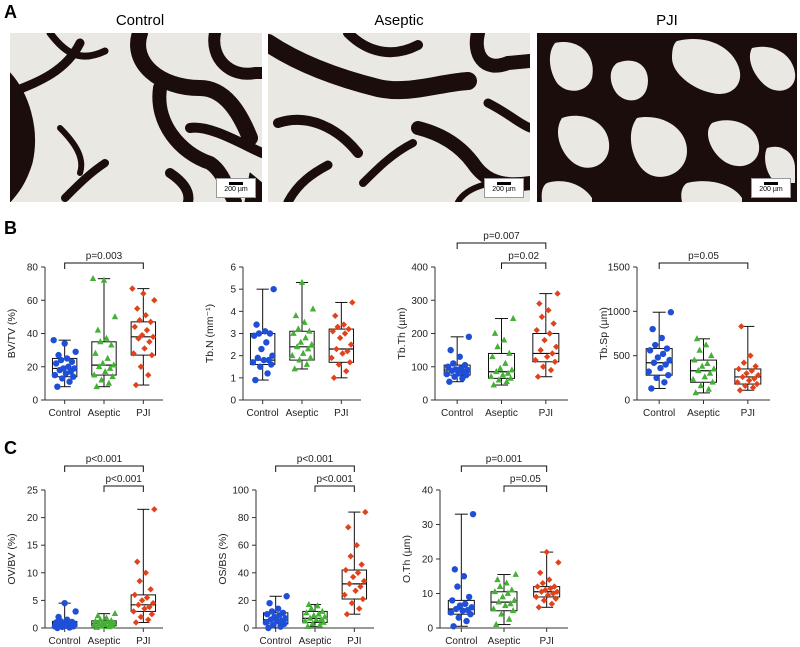 The height and width of the screenshot is (647, 800). Describe the element at coordinates (282, 341) in the screenshot. I see `chart-tbn: 0 1 2 3 4 5 6 Tb.N (mm⁻¹) Control Aseptic PJI` at that location.